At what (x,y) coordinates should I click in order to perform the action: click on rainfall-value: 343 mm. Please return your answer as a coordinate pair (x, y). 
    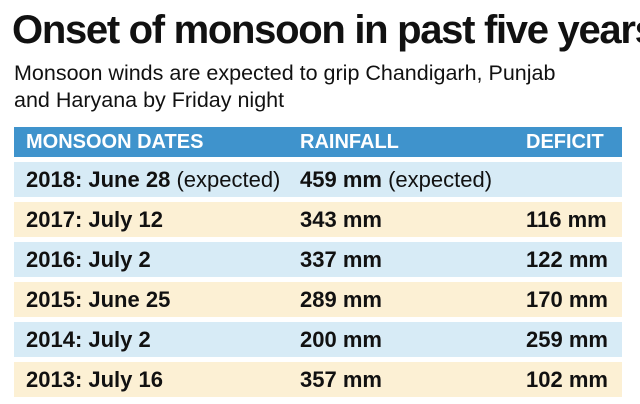
    Looking at the image, I should click on (341, 219).